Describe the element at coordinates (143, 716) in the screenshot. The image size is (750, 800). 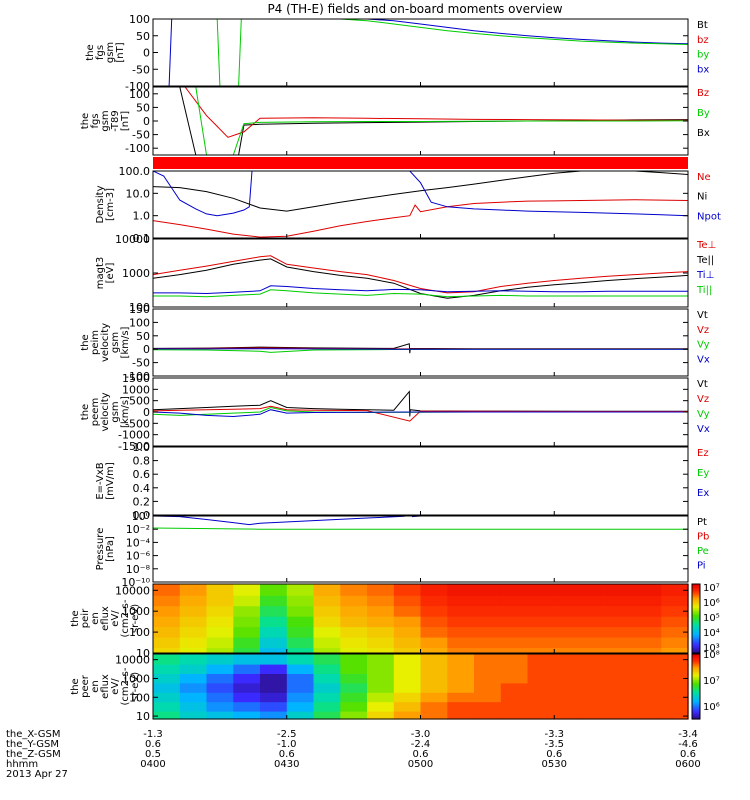
I see `y-tick-label: 10` at that location.